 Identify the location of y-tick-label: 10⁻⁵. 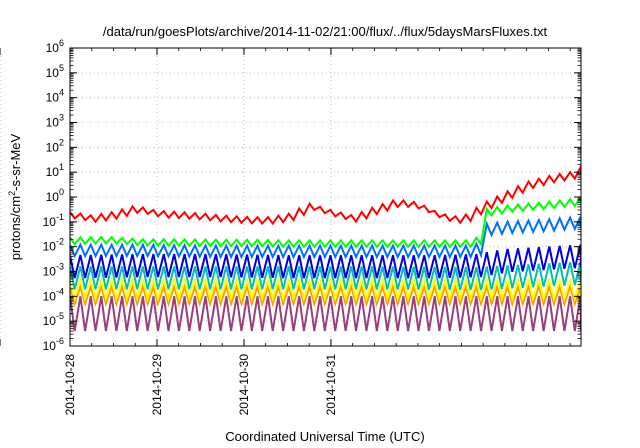
(53, 319).